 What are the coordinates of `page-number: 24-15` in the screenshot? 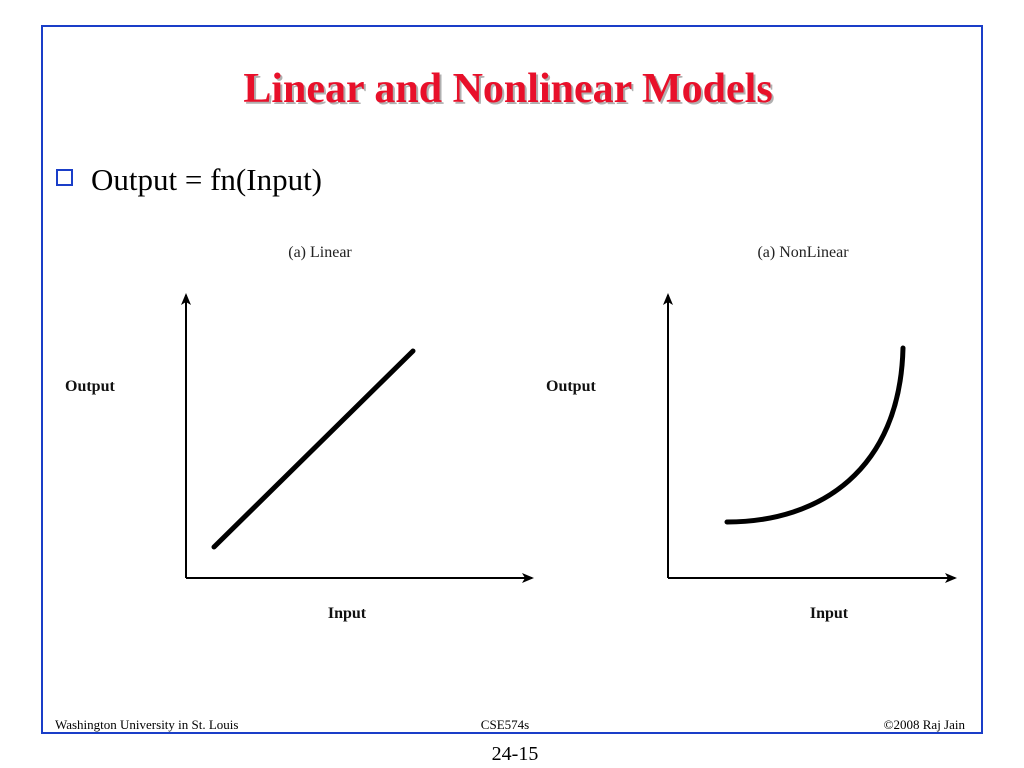 It's located at (515, 754).